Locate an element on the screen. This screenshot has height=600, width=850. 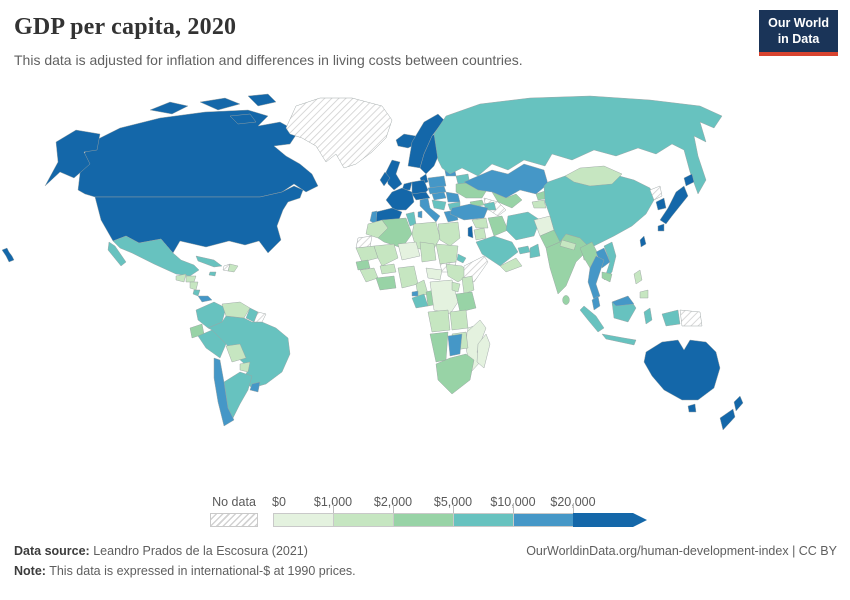
country-malaysia is located at coordinates (596, 303).